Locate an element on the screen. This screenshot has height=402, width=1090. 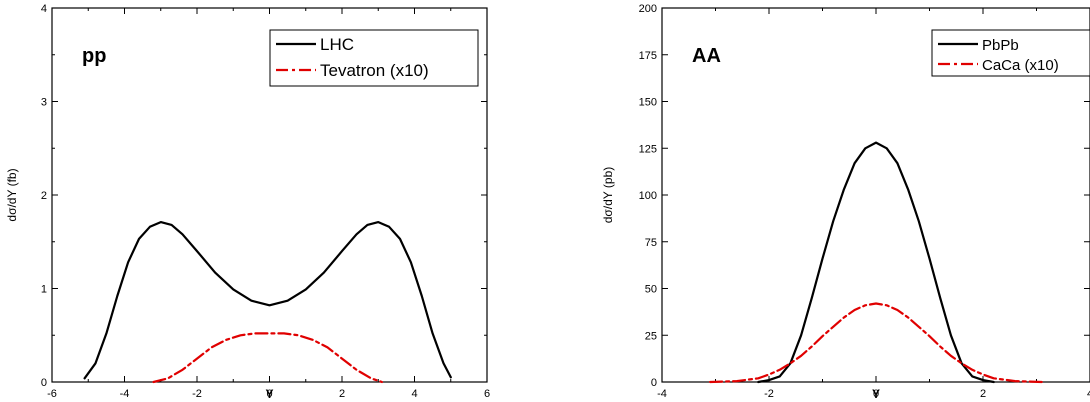
y-tick-label: 2 is located at coordinates (44, 196).